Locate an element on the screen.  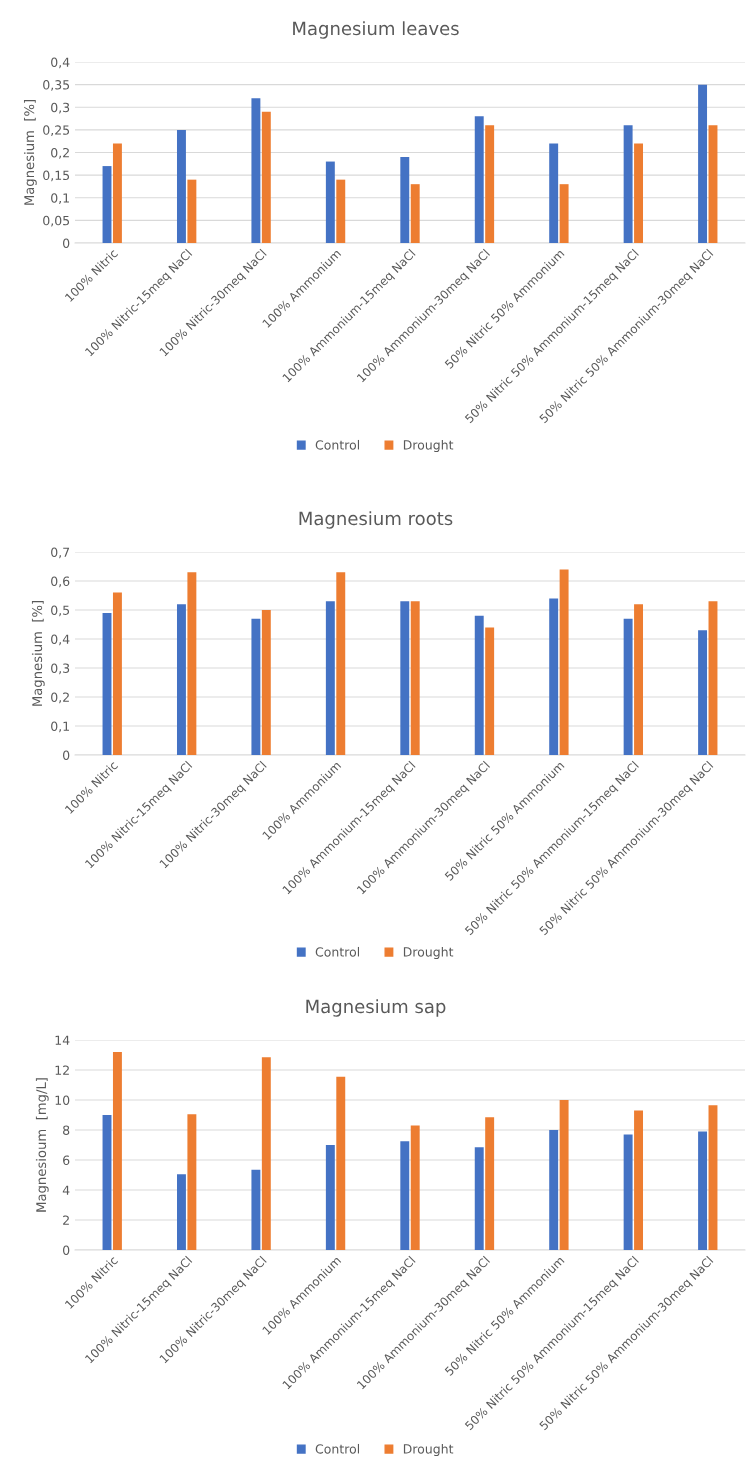
y-tick-label: 8 is located at coordinates (66, 1130).